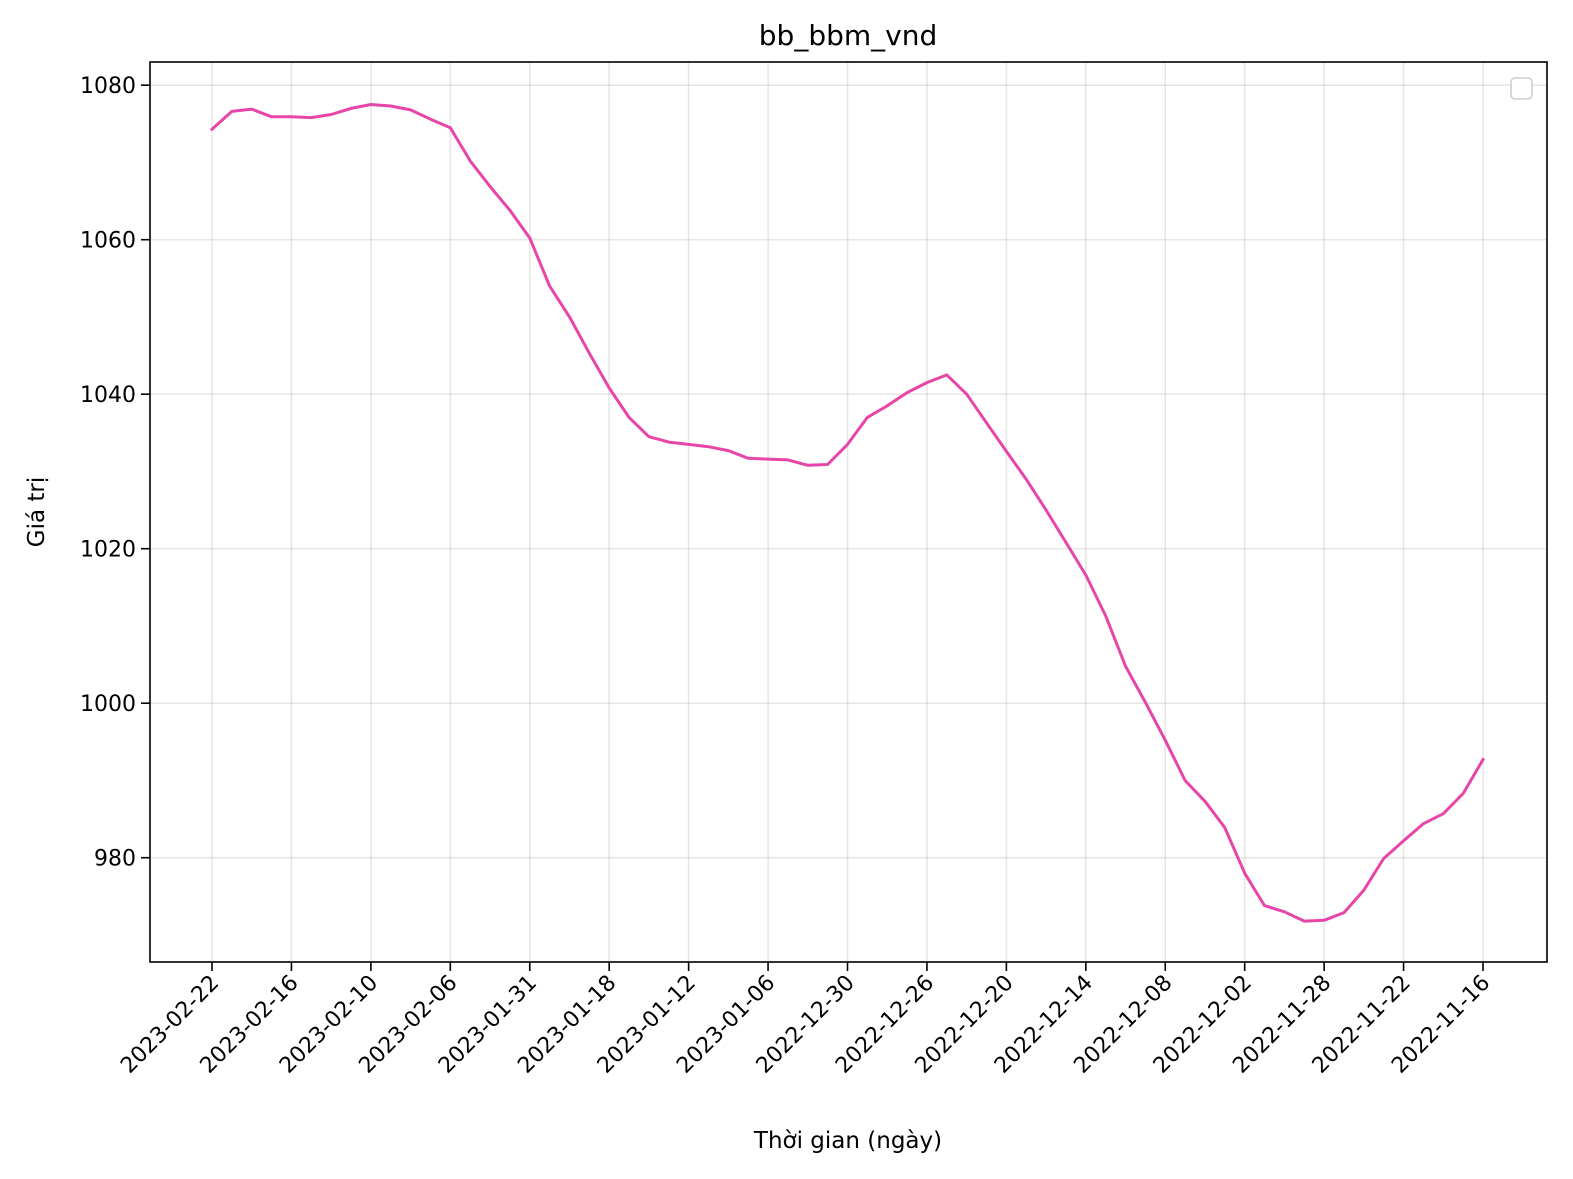  Describe the element at coordinates (108, 241) in the screenshot. I see `y-tick-label: 1060` at that location.